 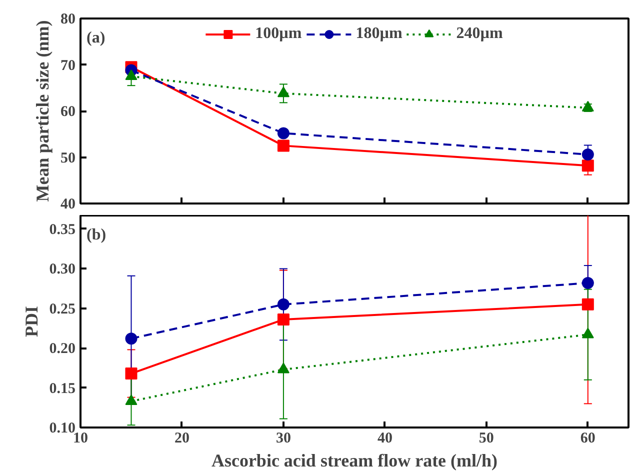 What do you see at coordinates (42, 111) in the screenshot?
I see `y-axis-title: Mean particle size (nm)` at bounding box center [42, 111].